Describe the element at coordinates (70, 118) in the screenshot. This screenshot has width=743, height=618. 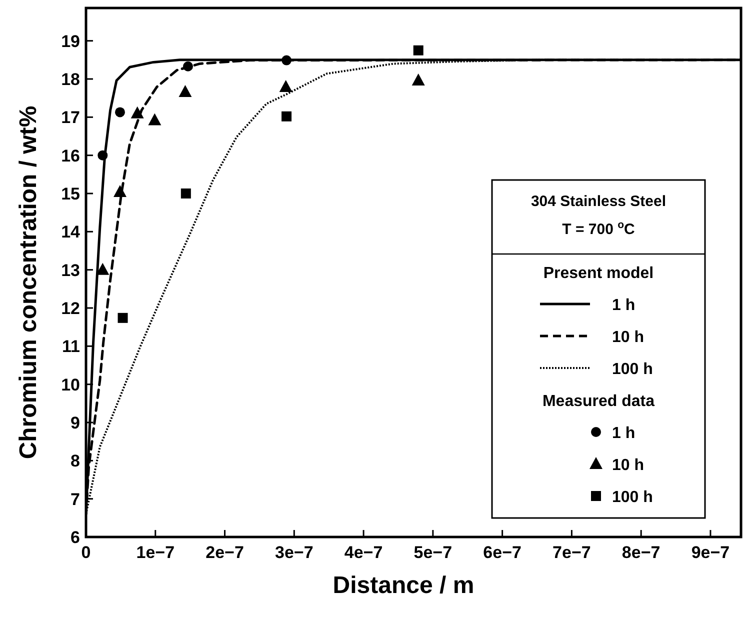
I see `y-tick-label: 17` at that location.